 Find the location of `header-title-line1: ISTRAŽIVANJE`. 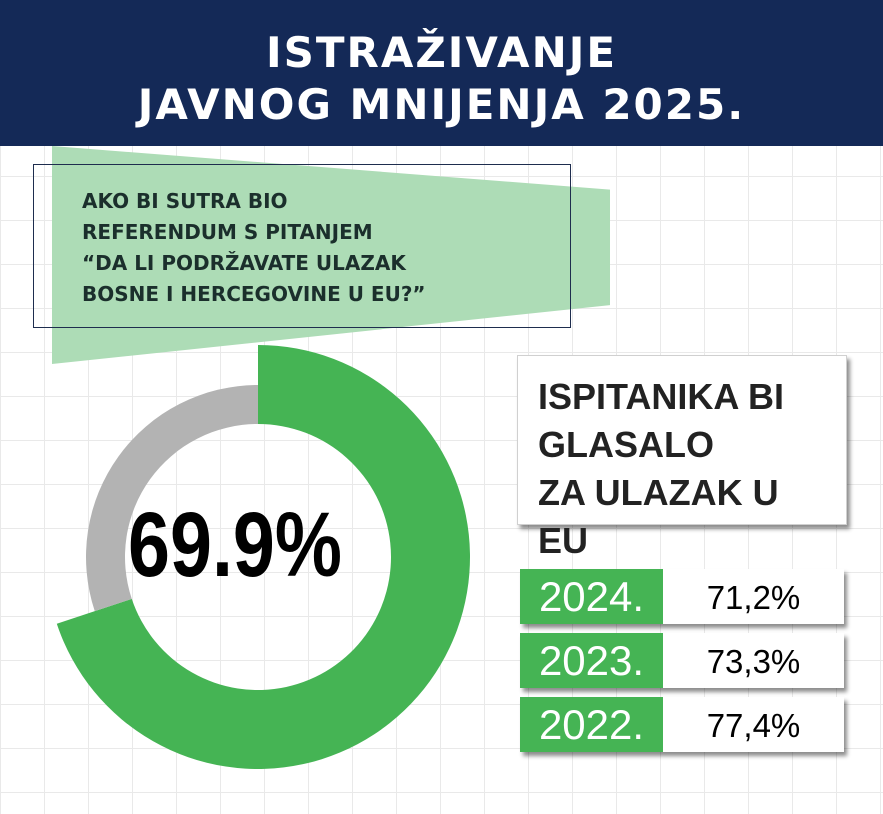

header-title-line1: ISTRAŽIVANJE is located at coordinates (441, 52).